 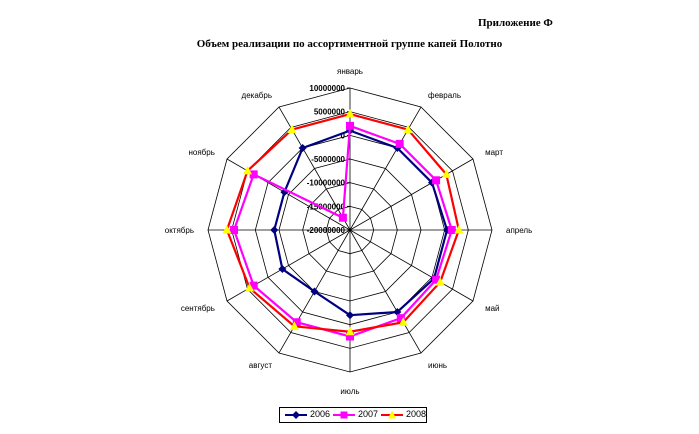 What do you see at coordinates (257, 95) in the screenshot?
I see `category-label: декабрь` at bounding box center [257, 95].